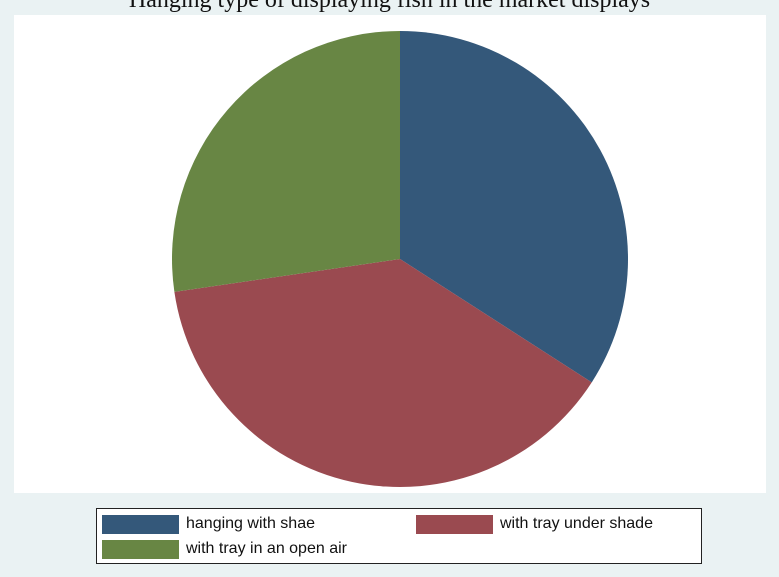  Describe the element at coordinates (250, 523) in the screenshot. I see `legend-label: hanging with shae` at that location.